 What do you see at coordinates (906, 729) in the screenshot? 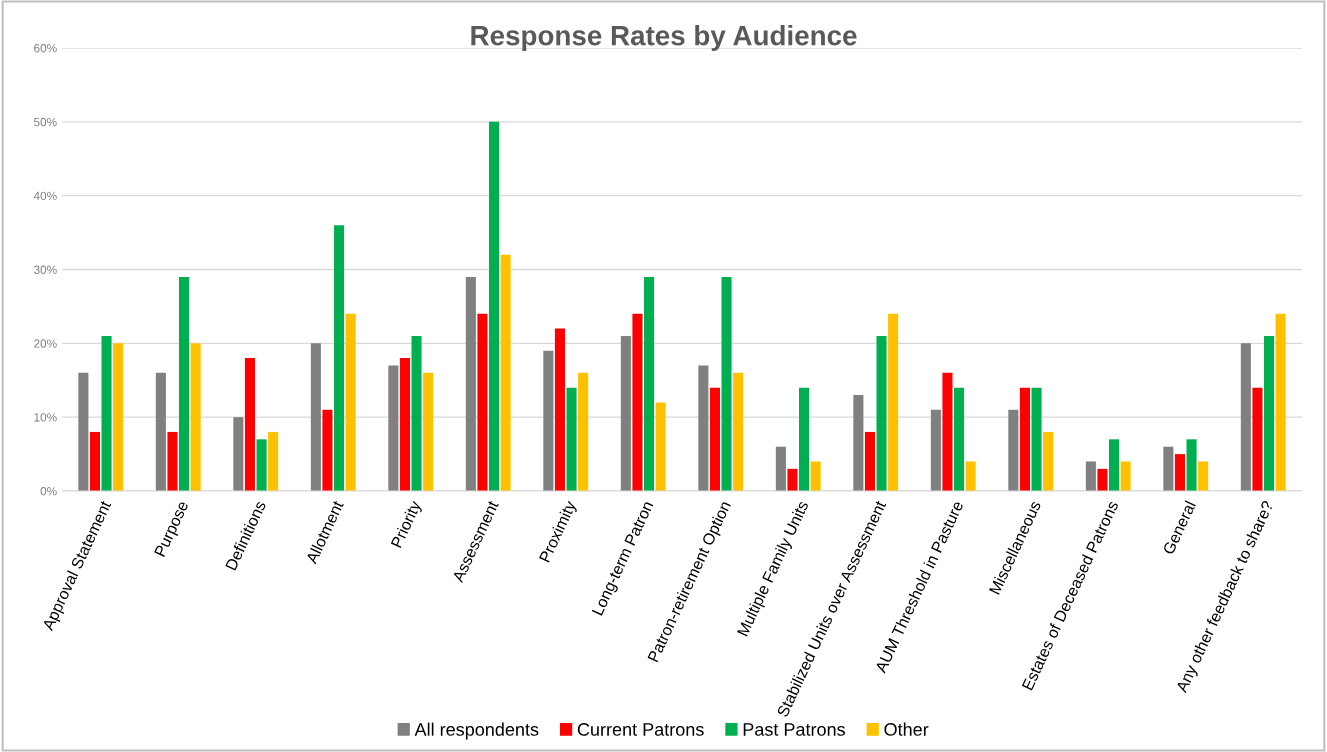
I see `legend-label: Other` at bounding box center [906, 729].